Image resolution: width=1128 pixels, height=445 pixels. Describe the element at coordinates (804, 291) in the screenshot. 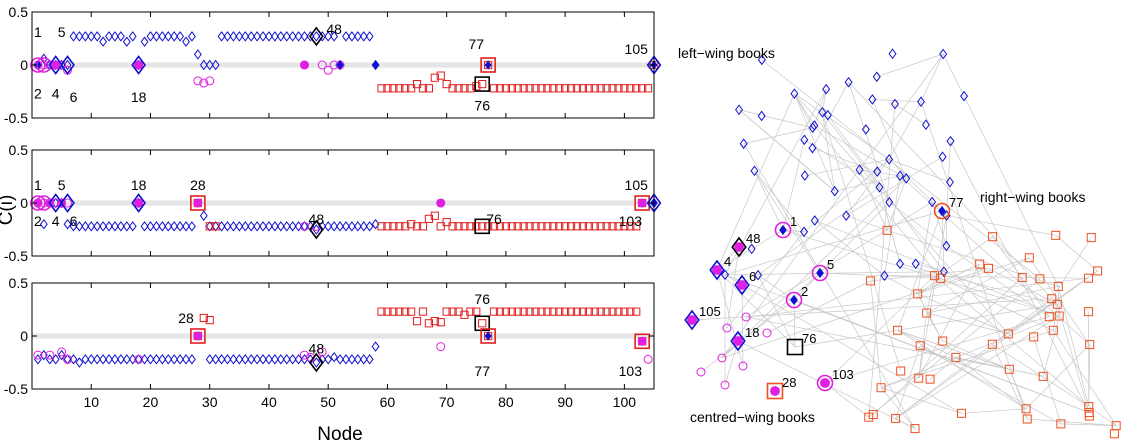

I see `node-label: 2` at that location.